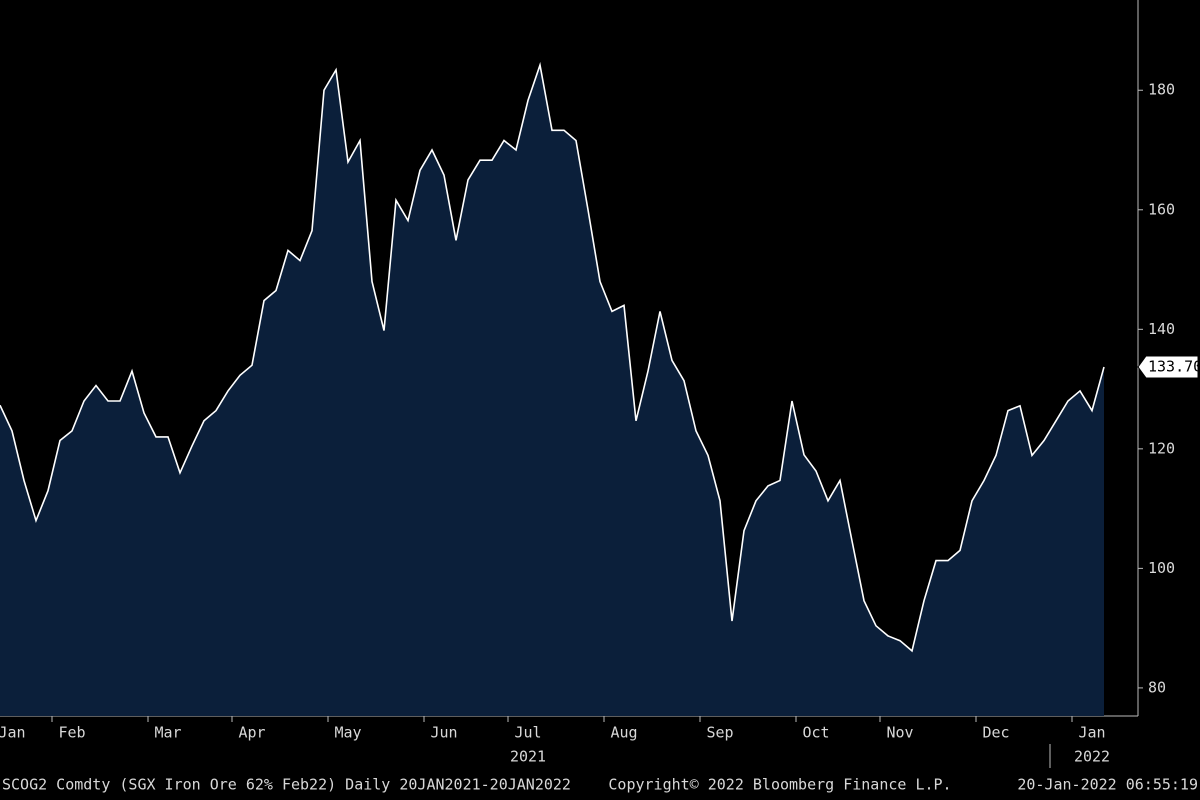 The height and width of the screenshot is (800, 1200). What do you see at coordinates (1161, 209) in the screenshot?
I see `y-tick-label: 160` at bounding box center [1161, 209].